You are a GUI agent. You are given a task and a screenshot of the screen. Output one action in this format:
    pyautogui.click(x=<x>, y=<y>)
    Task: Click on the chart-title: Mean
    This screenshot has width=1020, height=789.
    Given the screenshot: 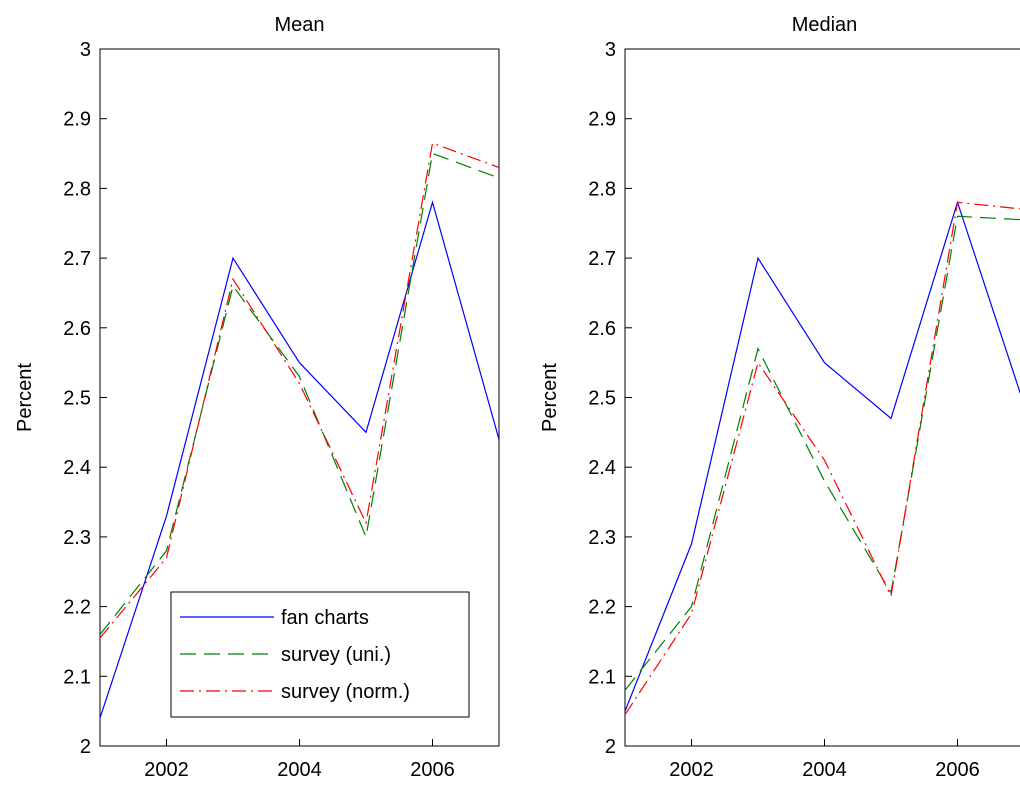 What is the action you would take?
    pyautogui.click(x=299, y=25)
    